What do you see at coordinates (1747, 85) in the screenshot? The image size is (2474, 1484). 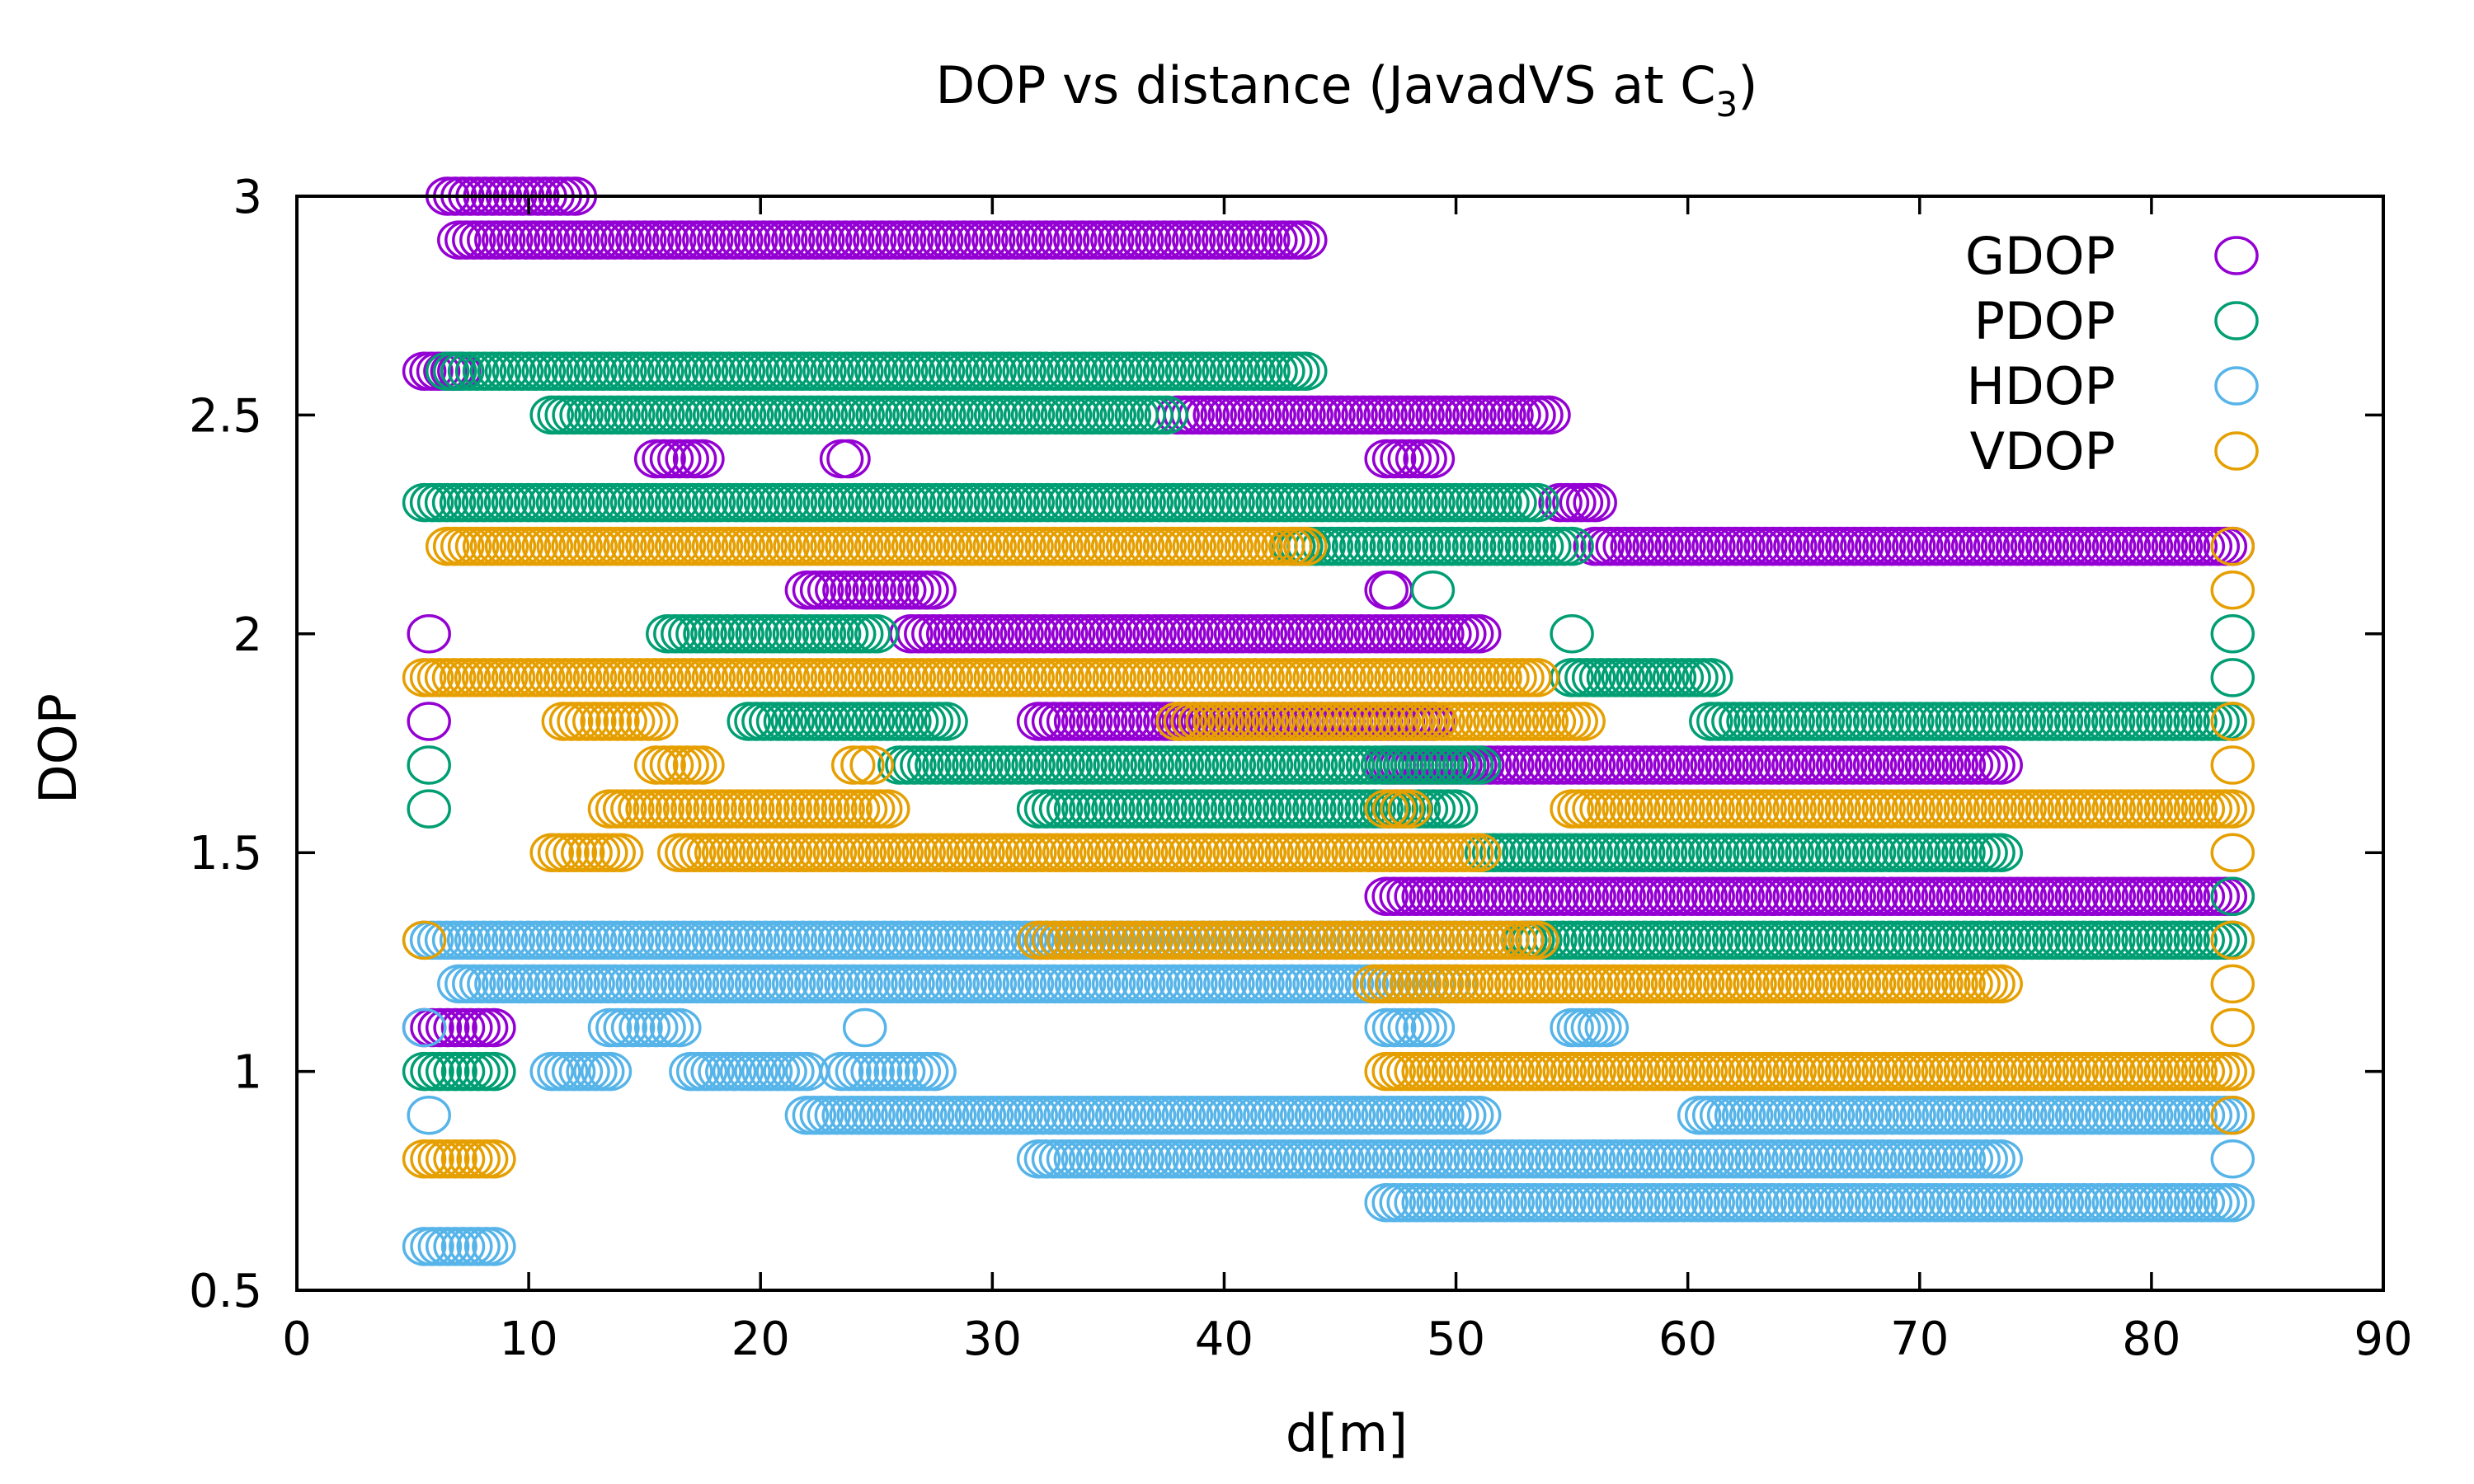 I see `chart-title-end: )` at bounding box center [1747, 85].